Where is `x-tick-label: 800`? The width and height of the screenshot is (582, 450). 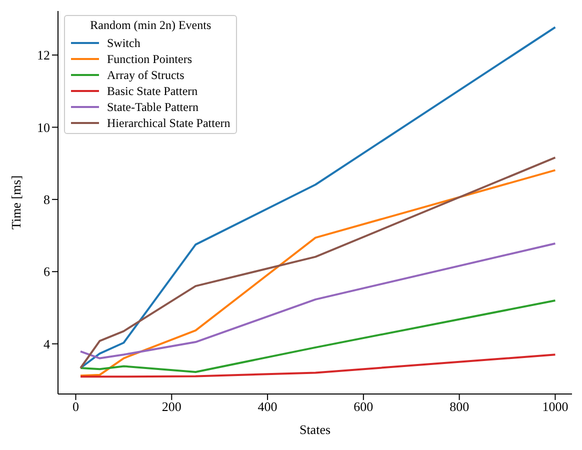
x-tick-label: 800 is located at coordinates (460, 406).